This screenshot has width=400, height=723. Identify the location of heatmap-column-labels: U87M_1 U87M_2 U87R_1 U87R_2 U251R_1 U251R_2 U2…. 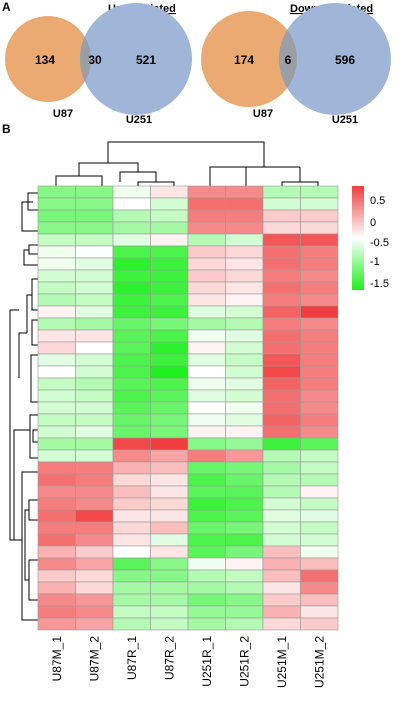
(188, 662).